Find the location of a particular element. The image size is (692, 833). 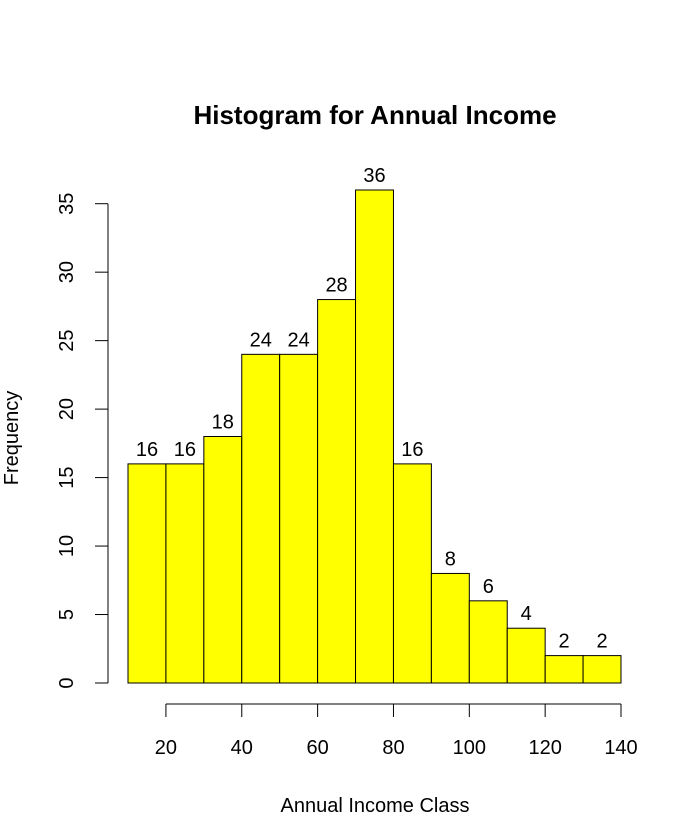

x-tick-label: 140 is located at coordinates (620, 748).